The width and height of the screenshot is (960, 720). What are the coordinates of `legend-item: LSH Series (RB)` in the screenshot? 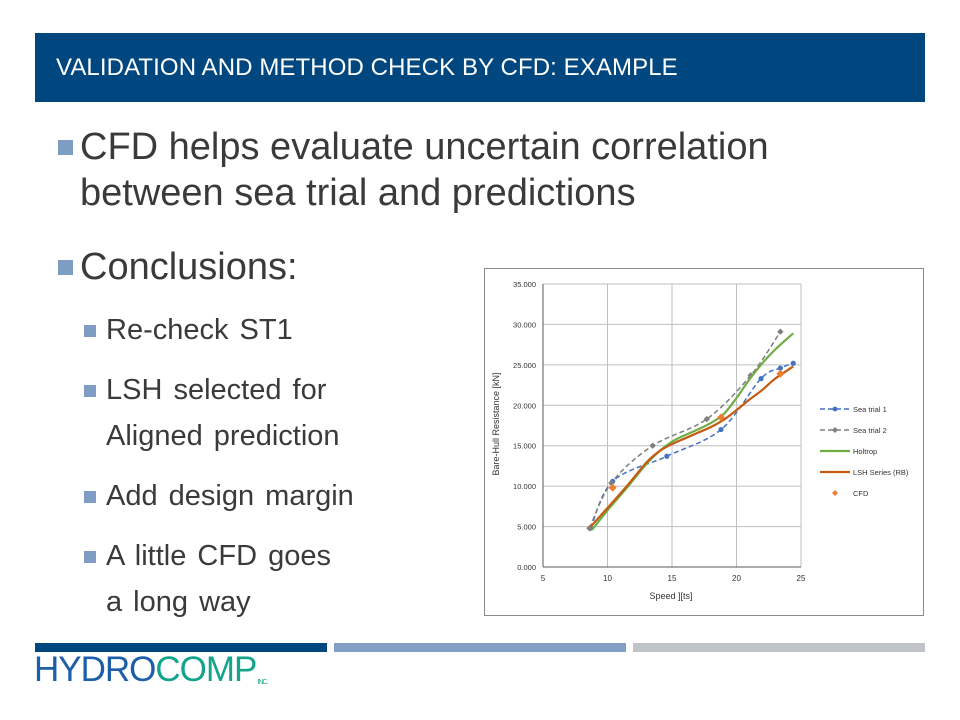 It's located at (864, 472).